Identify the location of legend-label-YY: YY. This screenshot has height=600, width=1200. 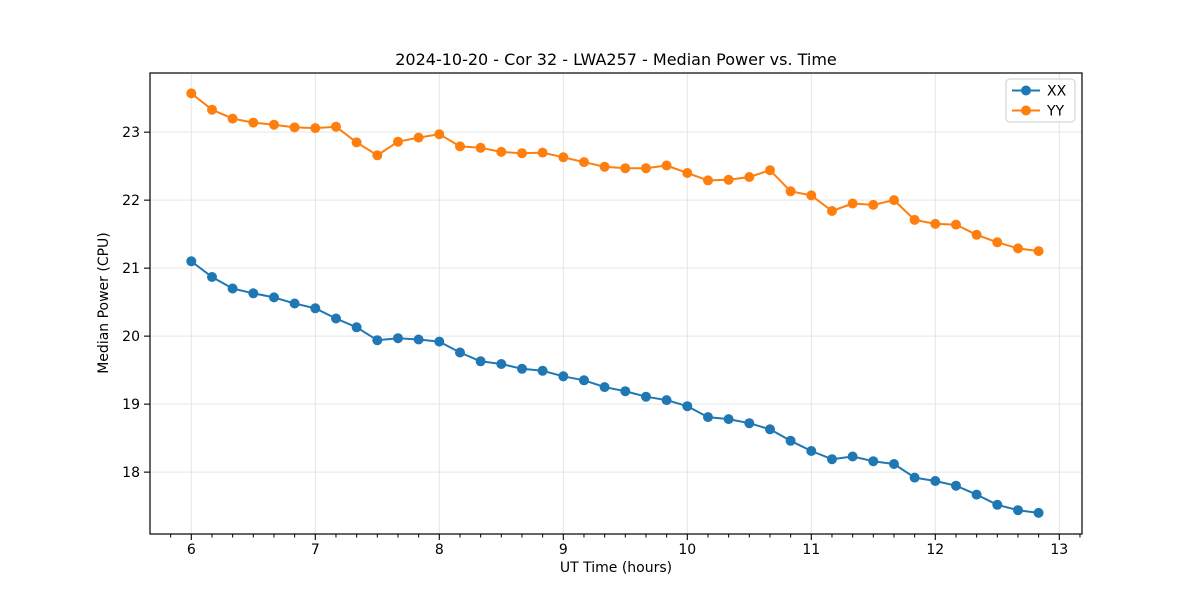
(1055, 112).